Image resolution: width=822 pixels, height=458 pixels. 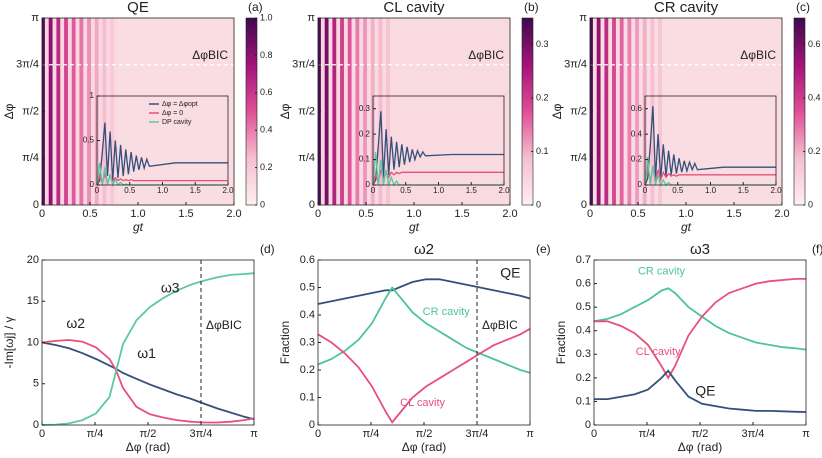 What do you see at coordinates (255, 7) in the screenshot?
I see `panel-label: (a)` at bounding box center [255, 7].